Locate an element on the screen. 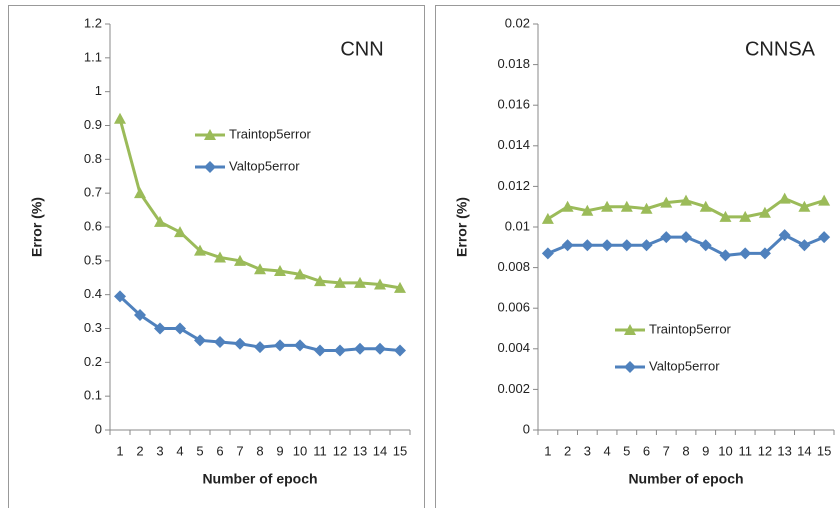 Image resolution: width=840 pixels, height=508 pixels. x-tick-label: 13 is located at coordinates (784, 450).